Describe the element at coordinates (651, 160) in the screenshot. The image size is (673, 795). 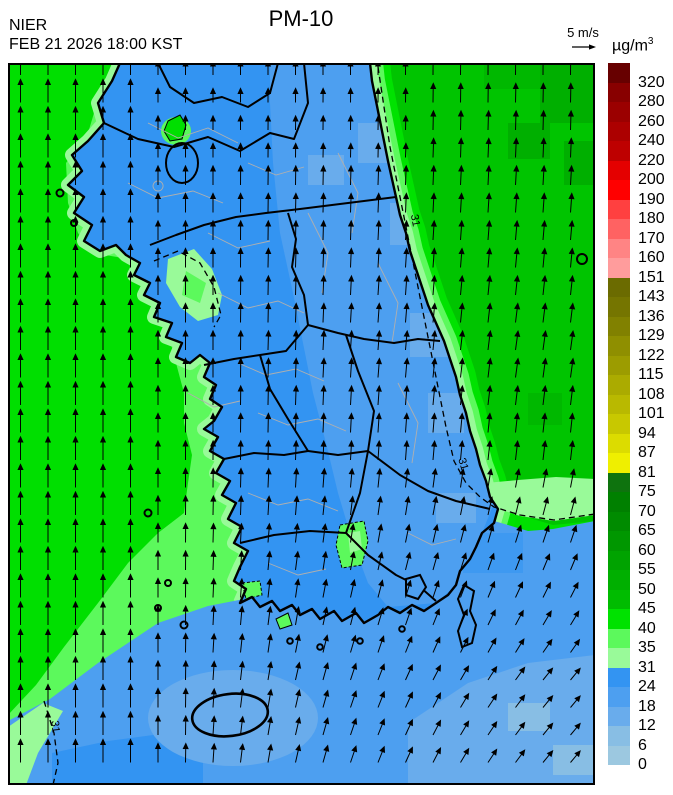
I see `colorbar-tick-label: 220` at that location.